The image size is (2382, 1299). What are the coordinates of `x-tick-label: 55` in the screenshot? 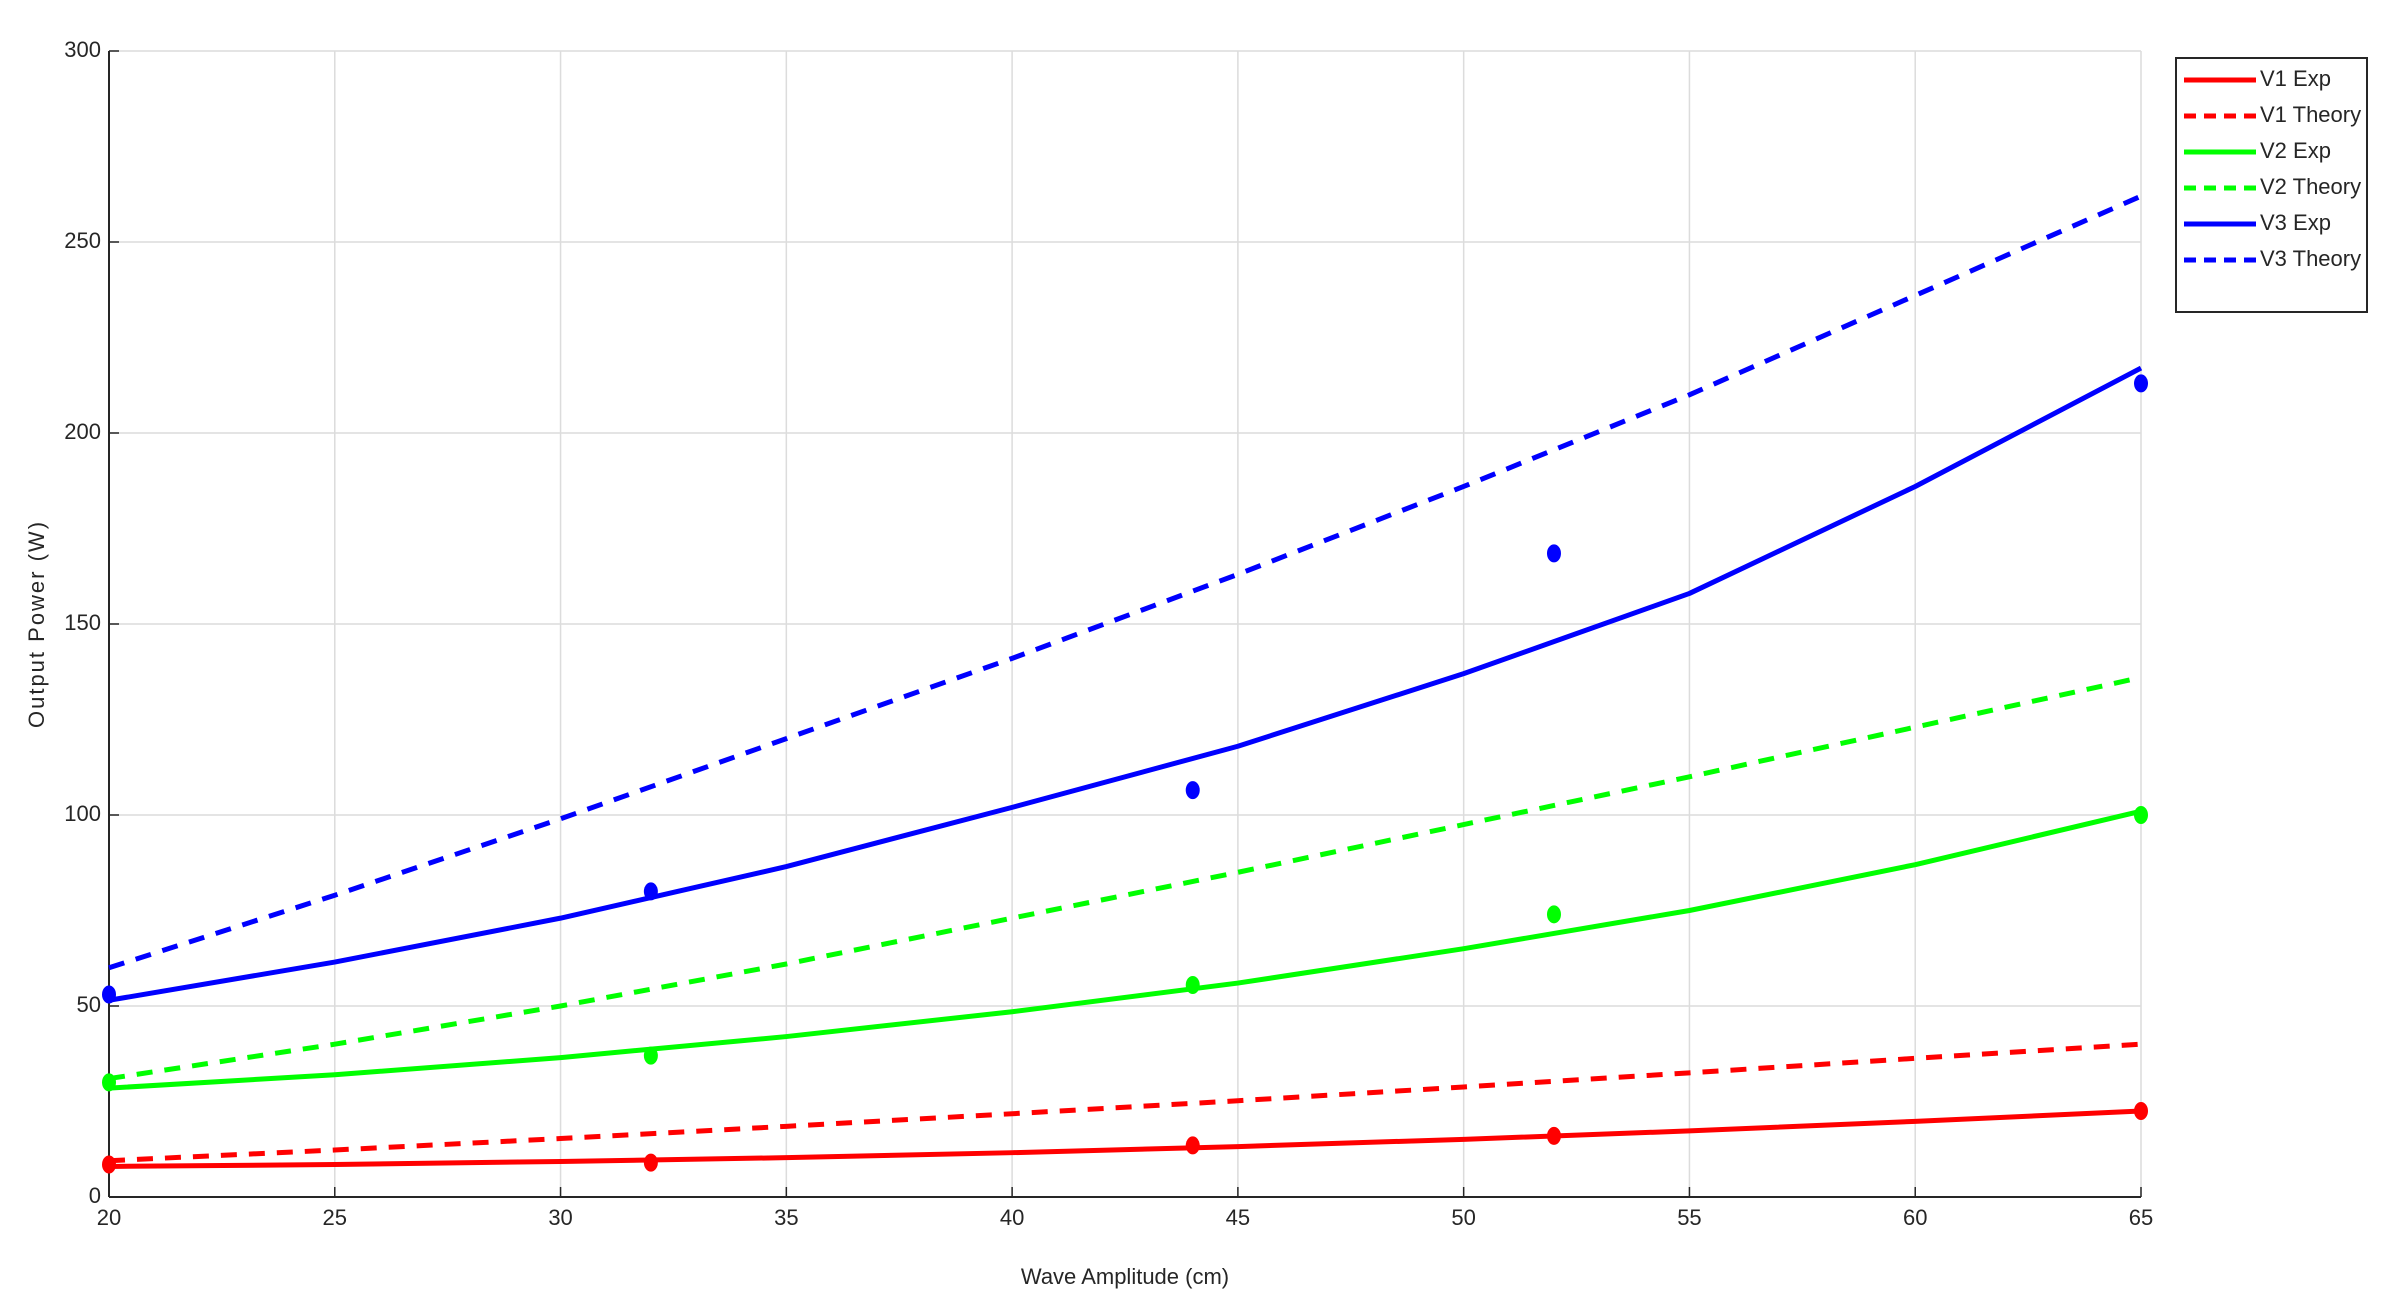 It's located at (1689, 1217).